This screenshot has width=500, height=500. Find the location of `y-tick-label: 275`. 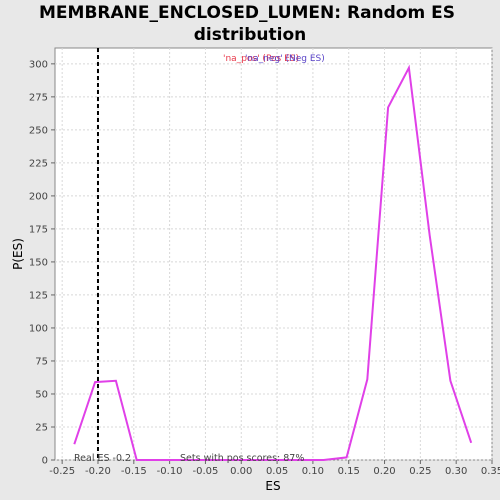

y-tick-label: 275 is located at coordinates (38, 97).